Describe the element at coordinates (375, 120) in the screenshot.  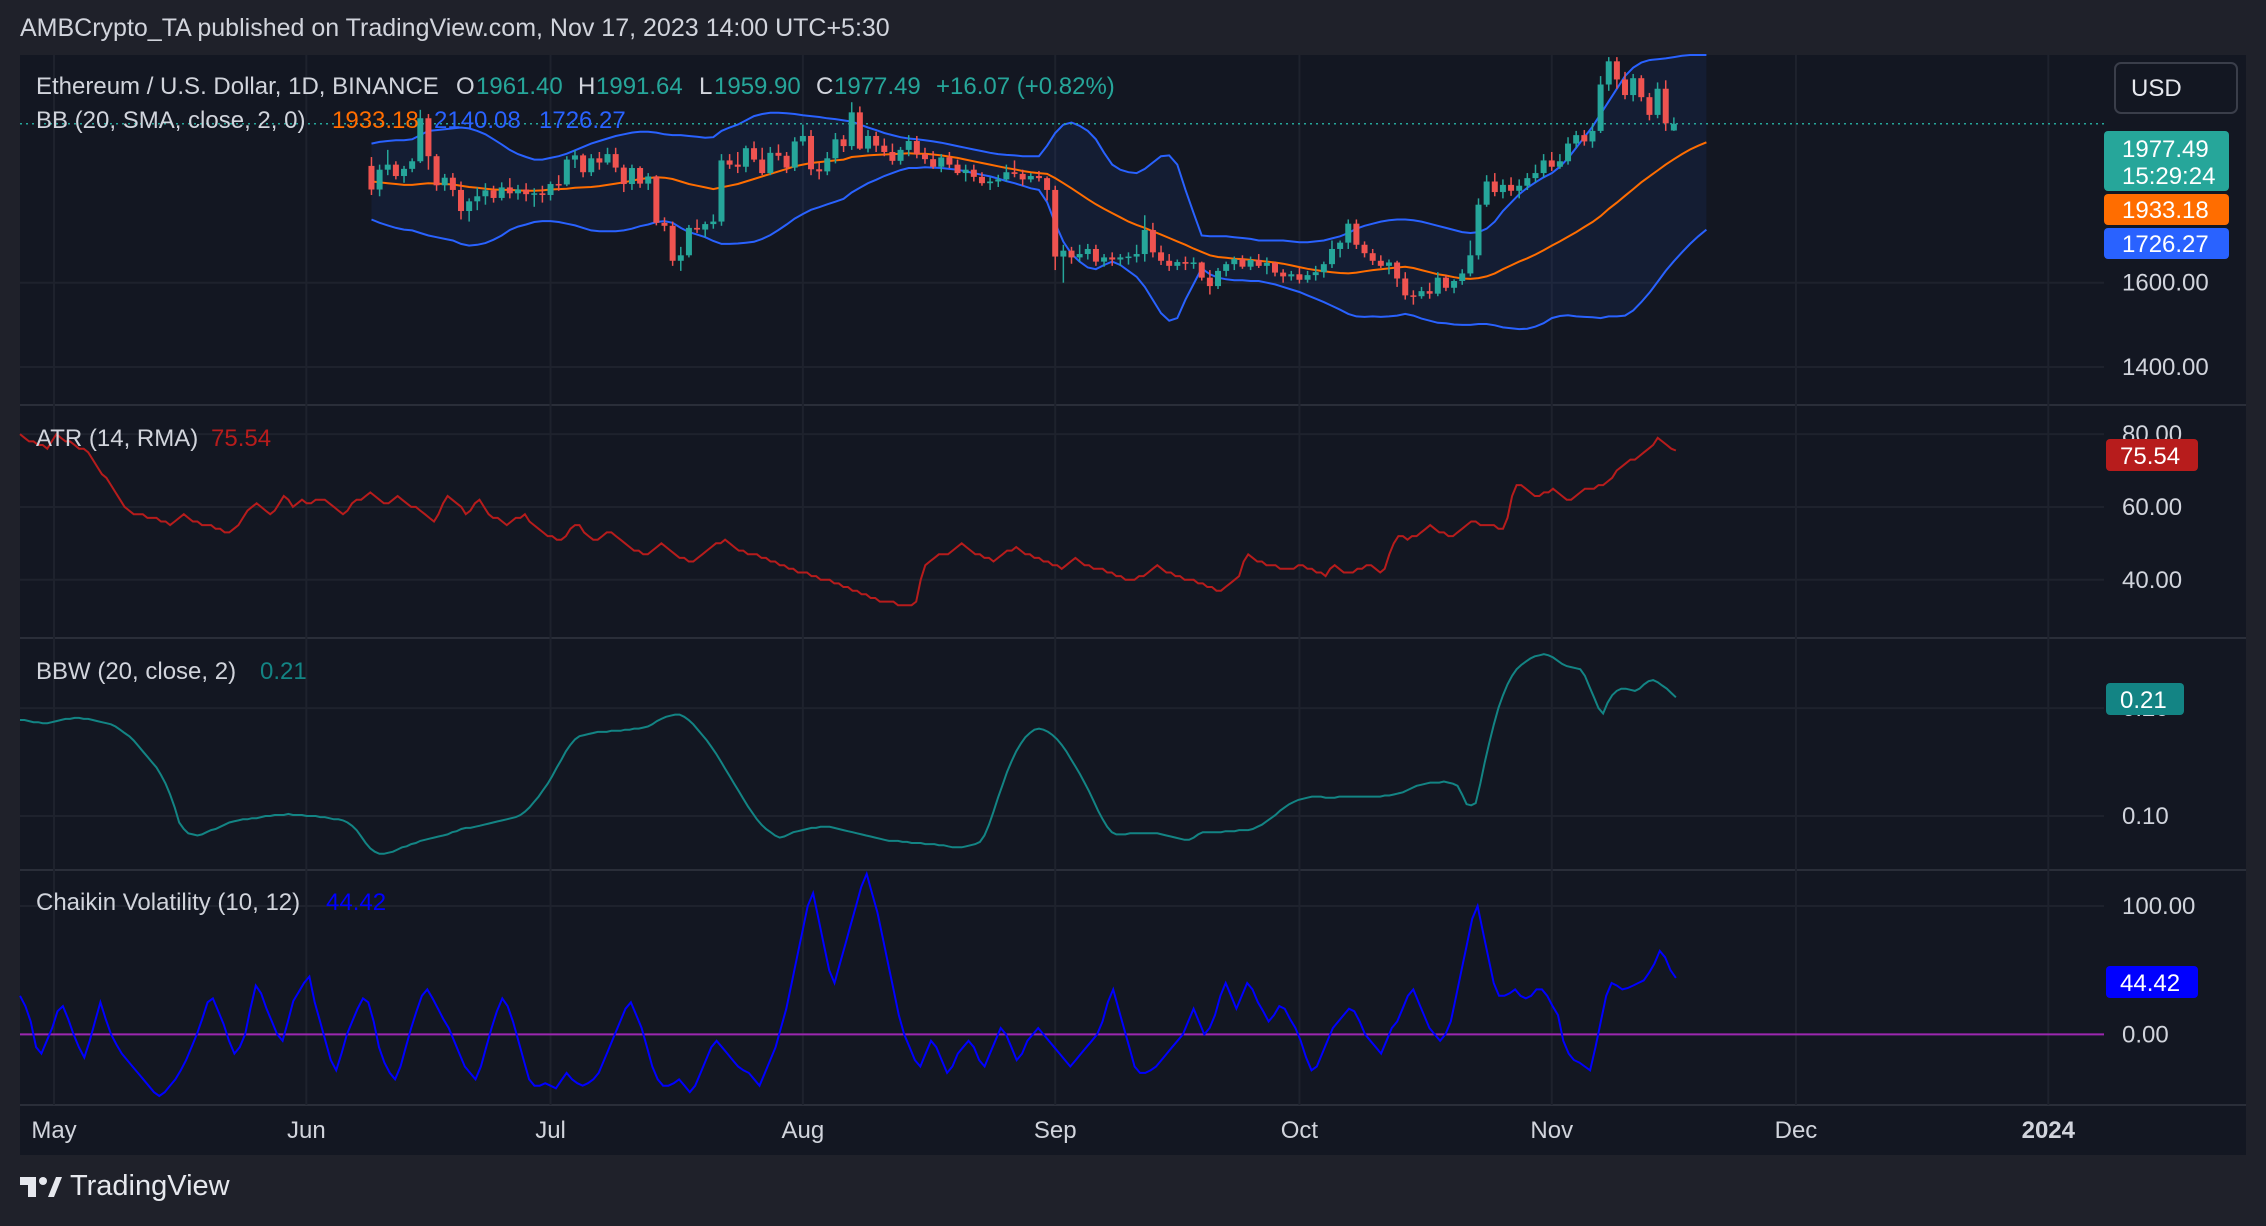
I see `bb-basis-value: 1933.18` at that location.